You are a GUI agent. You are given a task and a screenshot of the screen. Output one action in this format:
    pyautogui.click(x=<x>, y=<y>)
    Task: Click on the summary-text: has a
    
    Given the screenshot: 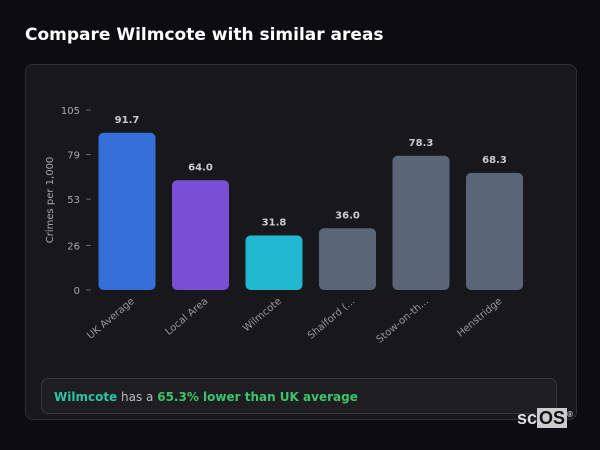 What is the action you would take?
    pyautogui.click(x=137, y=397)
    